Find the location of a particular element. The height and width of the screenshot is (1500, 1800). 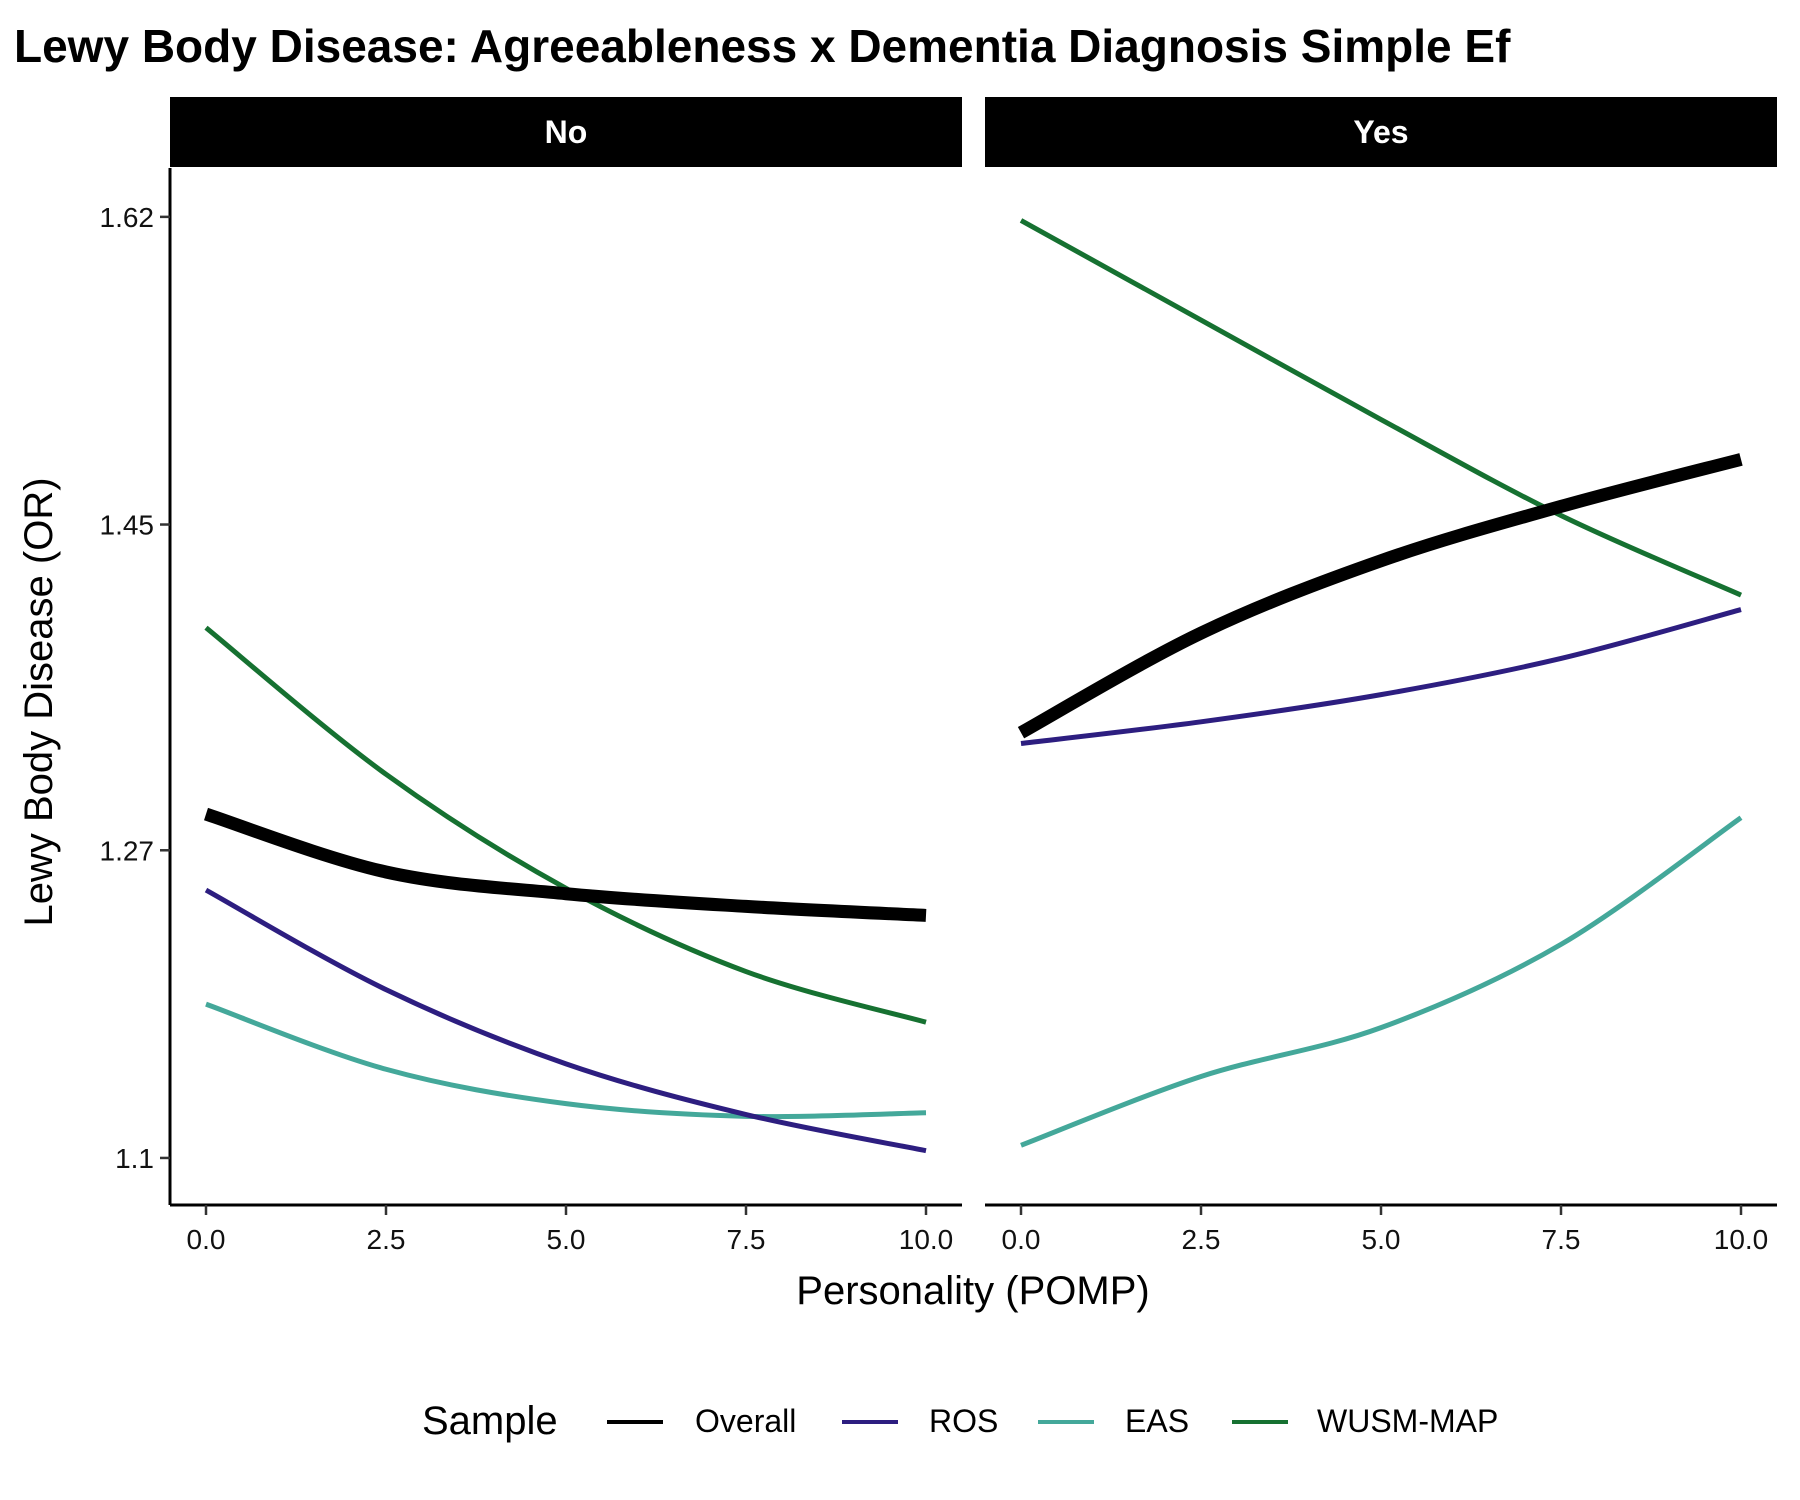

series-line-yes-eas is located at coordinates (1381, 981).